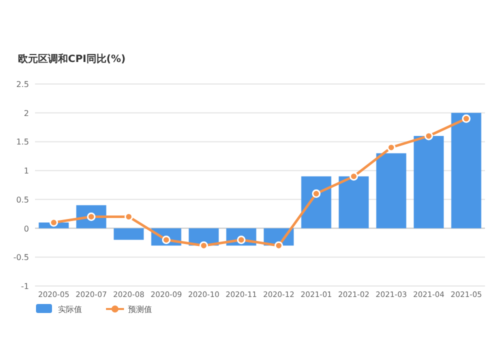  Describe the element at coordinates (26, 171) in the screenshot. I see `y-tick-label: 1` at that location.